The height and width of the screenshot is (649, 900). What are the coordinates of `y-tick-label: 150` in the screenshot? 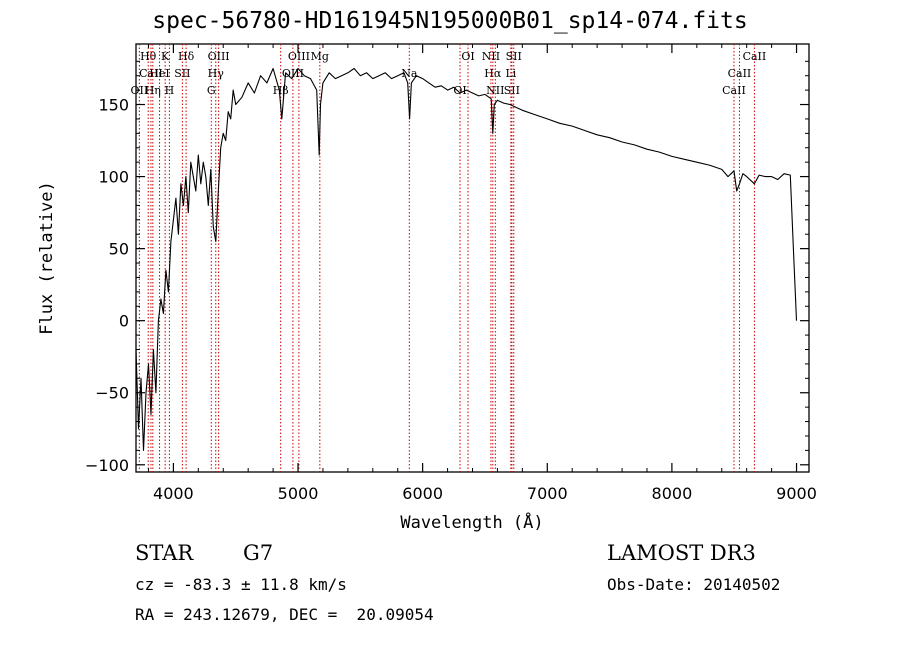 It's located at (113, 105).